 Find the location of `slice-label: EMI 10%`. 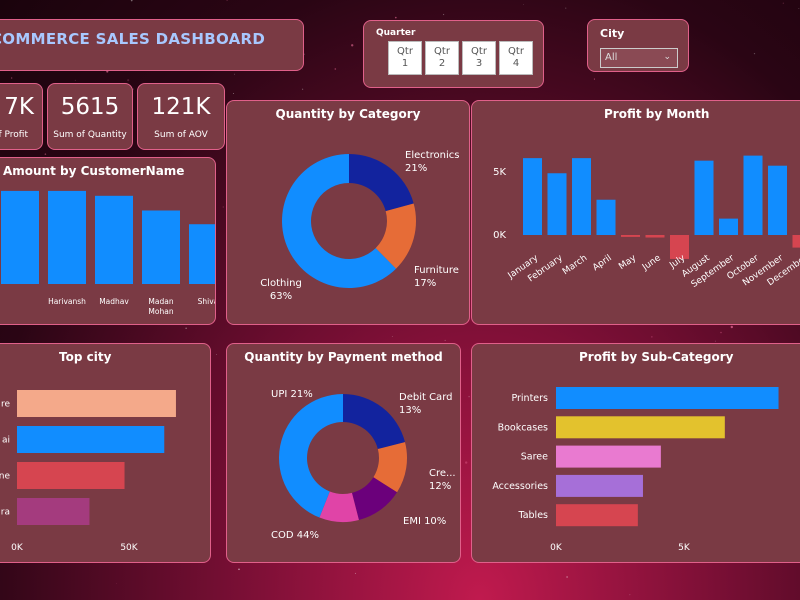

slice-label: EMI 10% is located at coordinates (424, 521).